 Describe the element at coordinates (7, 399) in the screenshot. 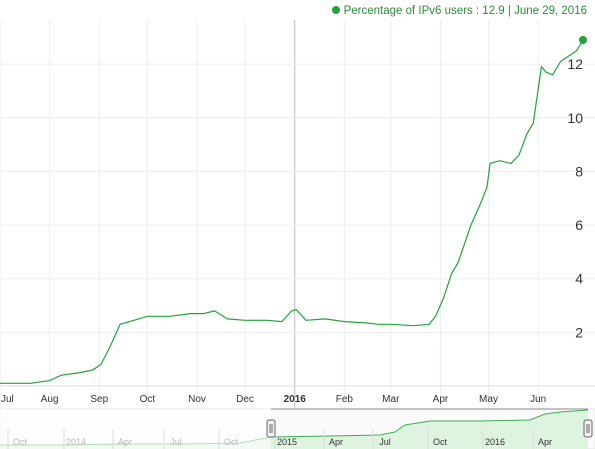

I see `x-tick-label: Jul` at that location.